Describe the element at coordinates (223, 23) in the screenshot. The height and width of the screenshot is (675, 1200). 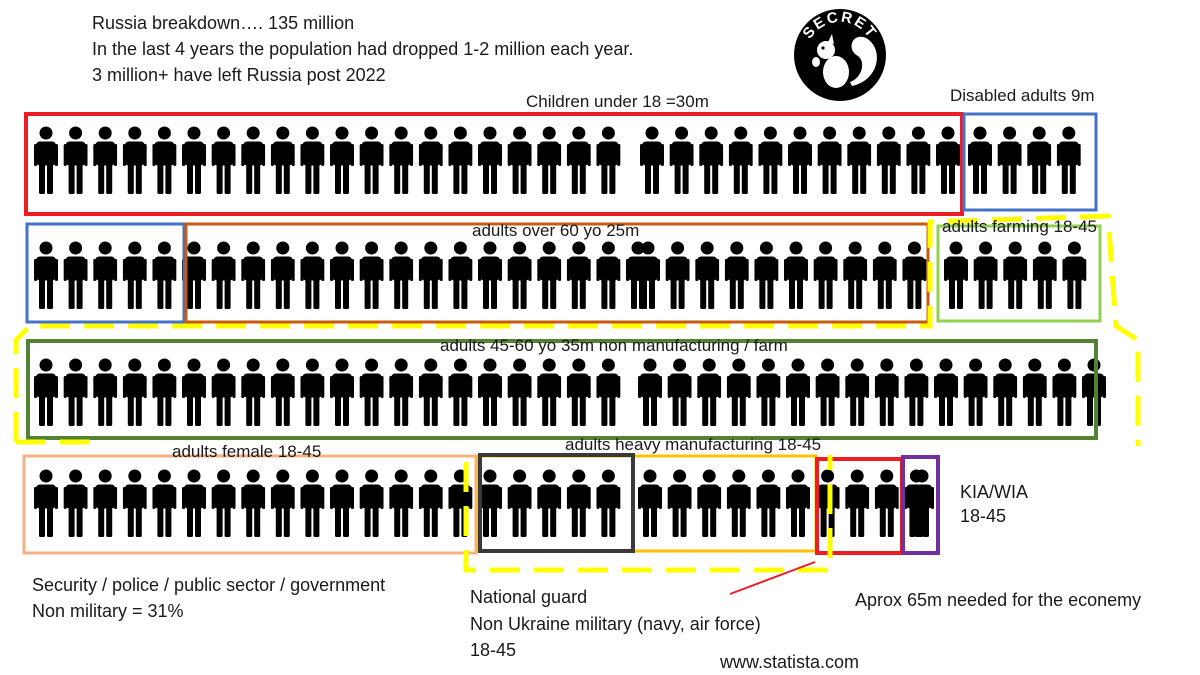
I see `header-line-1: Russia breakdown…. 135 million` at that location.